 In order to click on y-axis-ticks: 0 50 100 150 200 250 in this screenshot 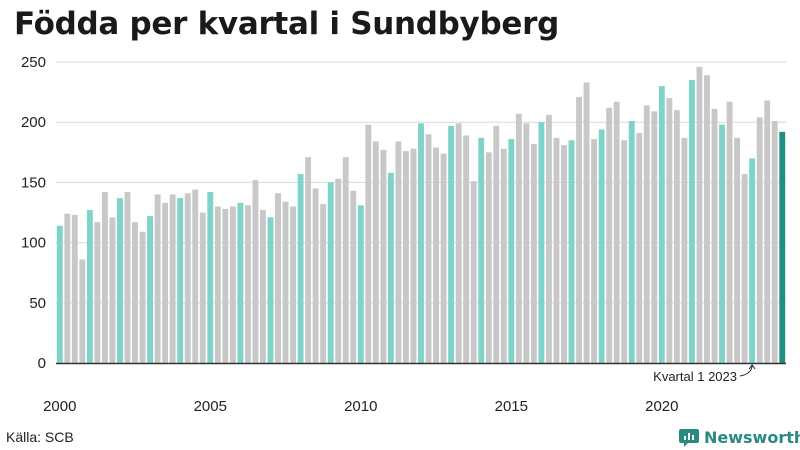, I will do `click(33, 213)`.